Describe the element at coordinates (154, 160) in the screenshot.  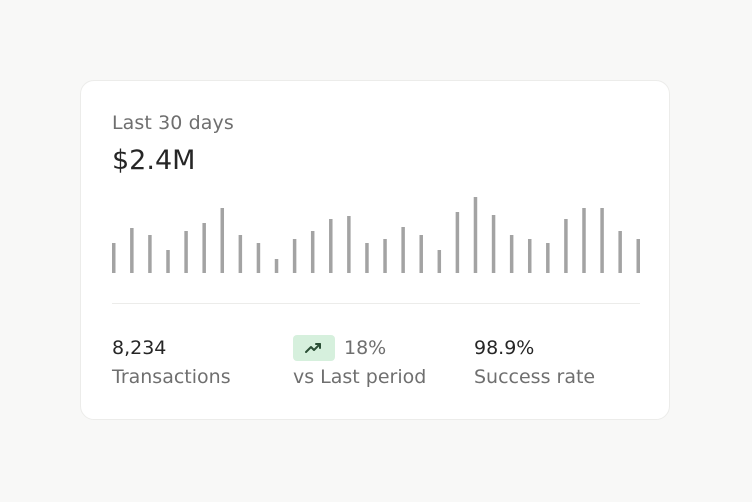
I see `total-amount: $2.4M` at that location.